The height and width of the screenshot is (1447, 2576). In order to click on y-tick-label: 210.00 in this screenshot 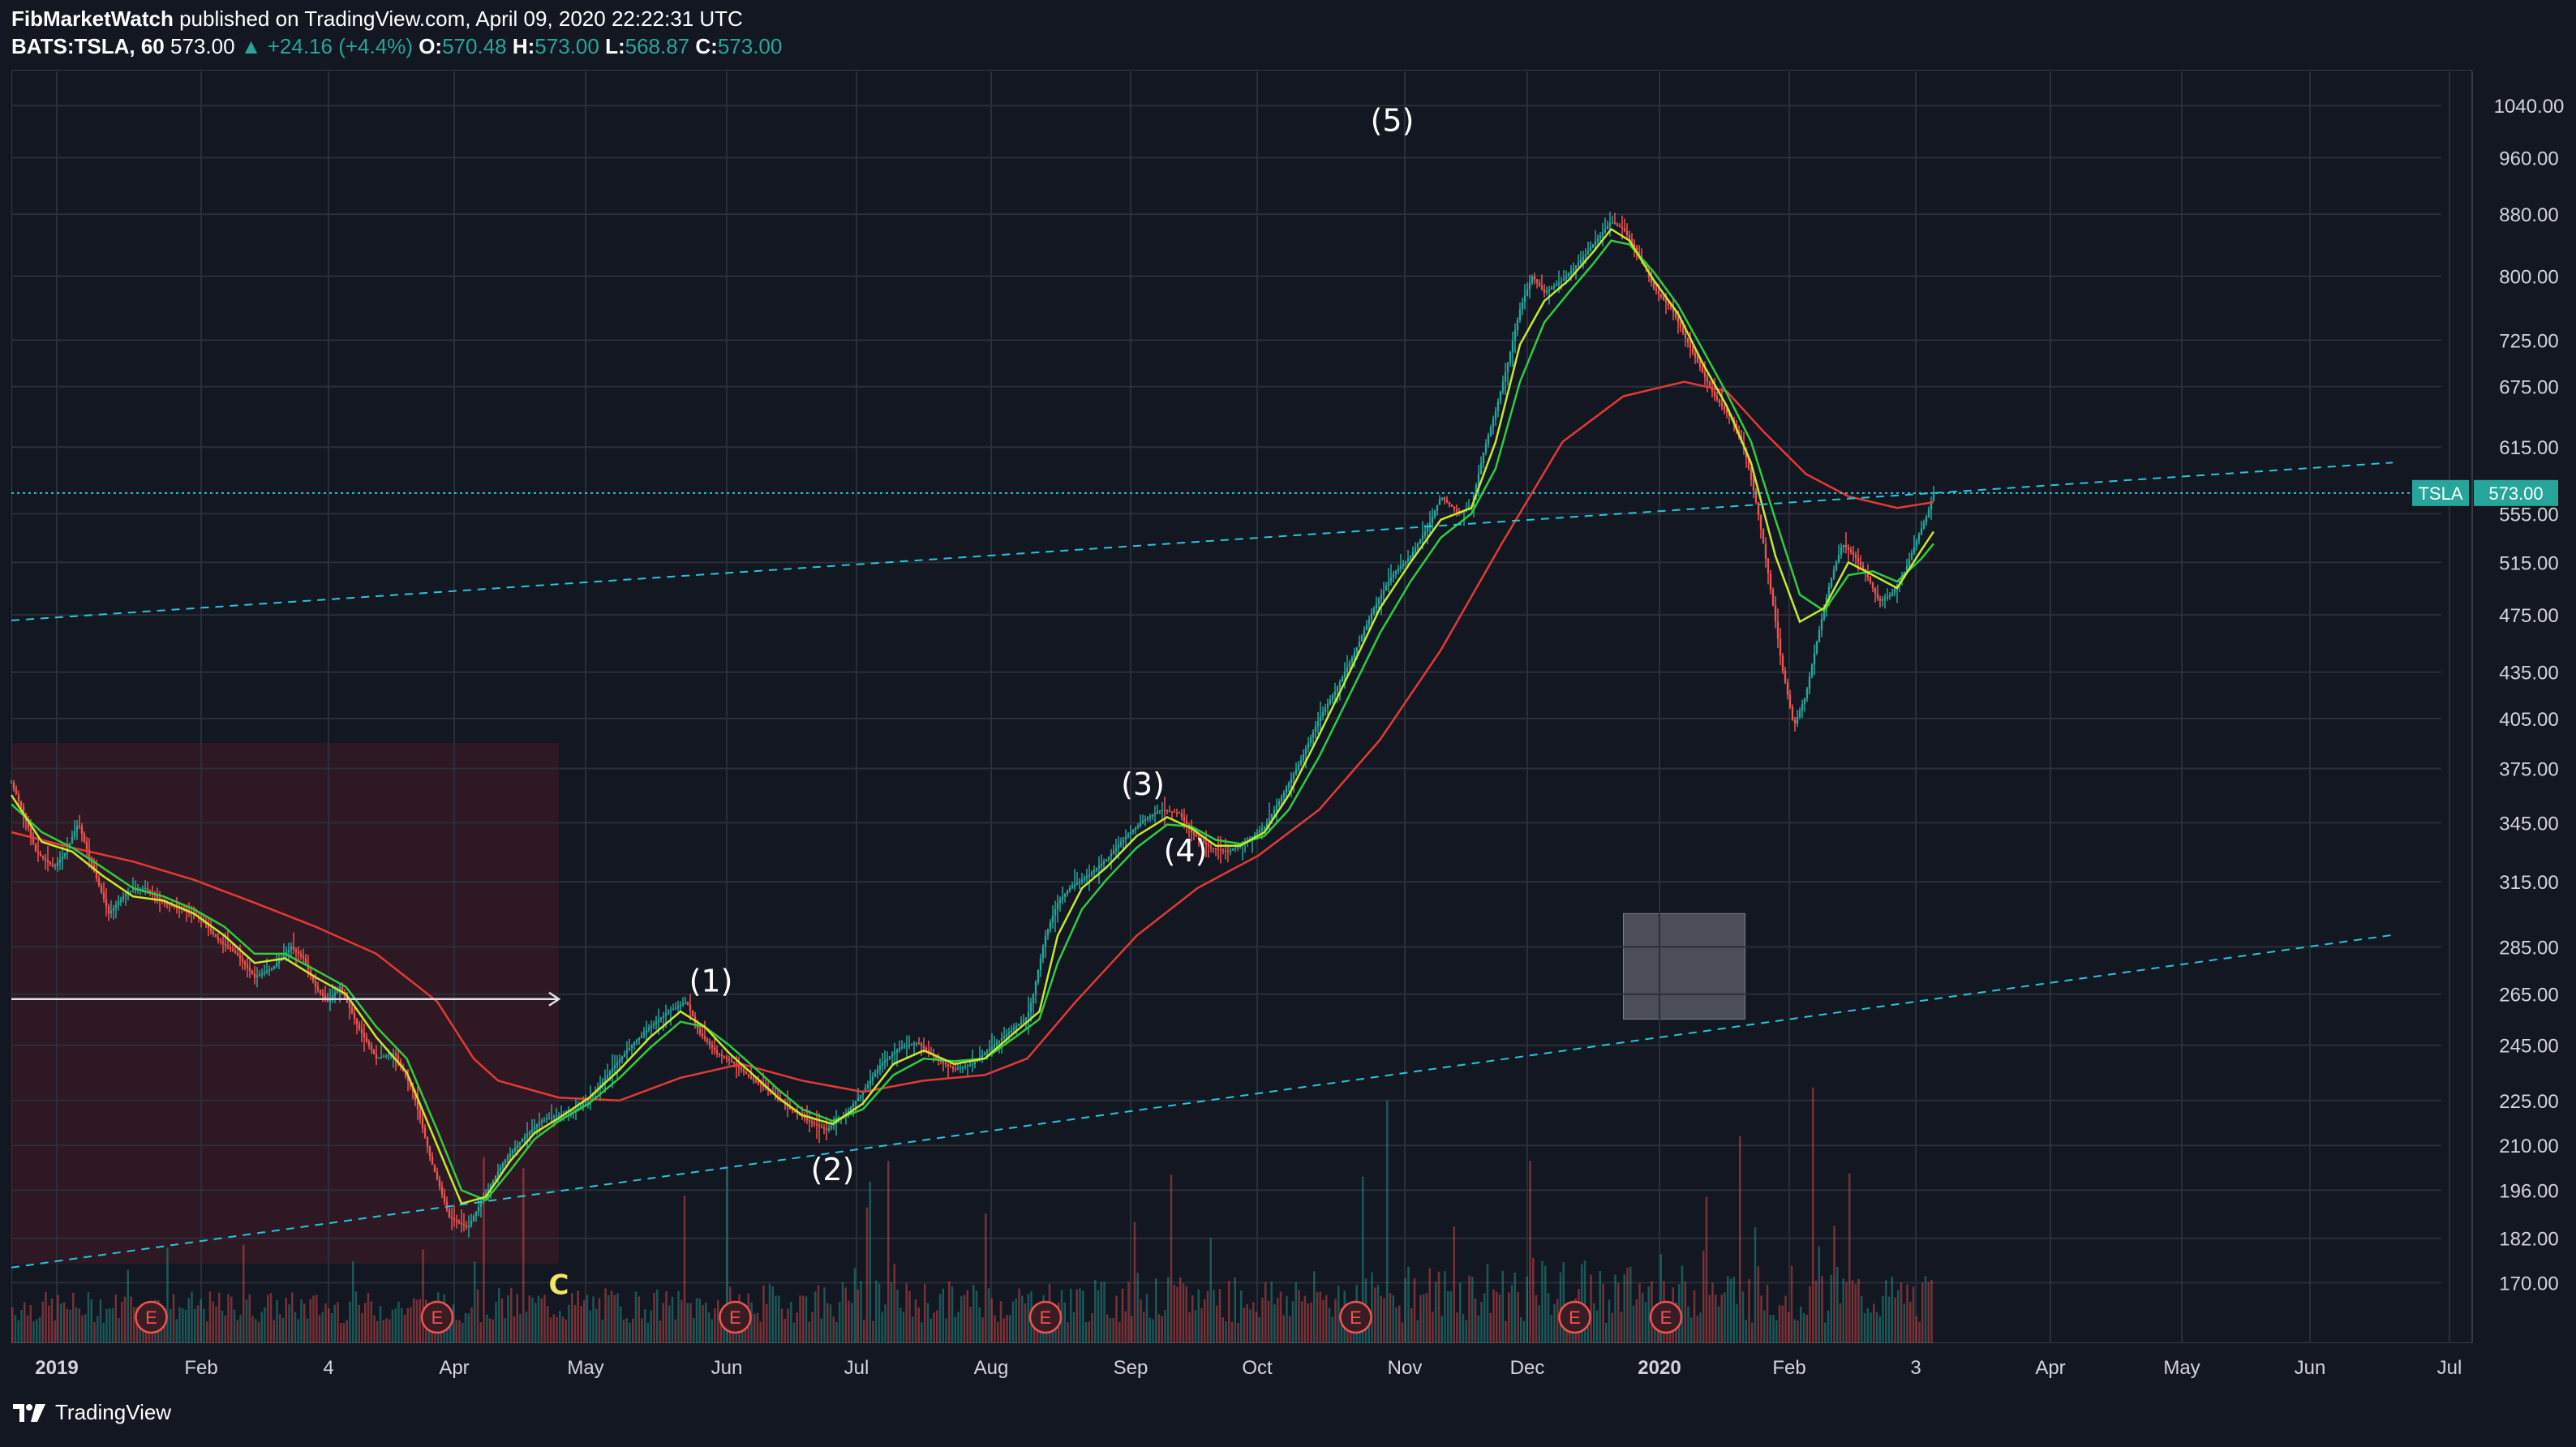, I will do `click(2528, 1146)`.